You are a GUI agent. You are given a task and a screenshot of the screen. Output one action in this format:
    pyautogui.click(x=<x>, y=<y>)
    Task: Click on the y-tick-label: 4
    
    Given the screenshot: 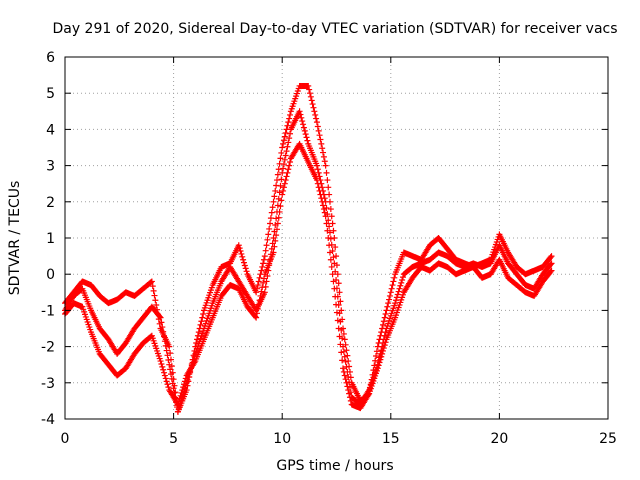 What is the action you would take?
    pyautogui.click(x=50, y=130)
    